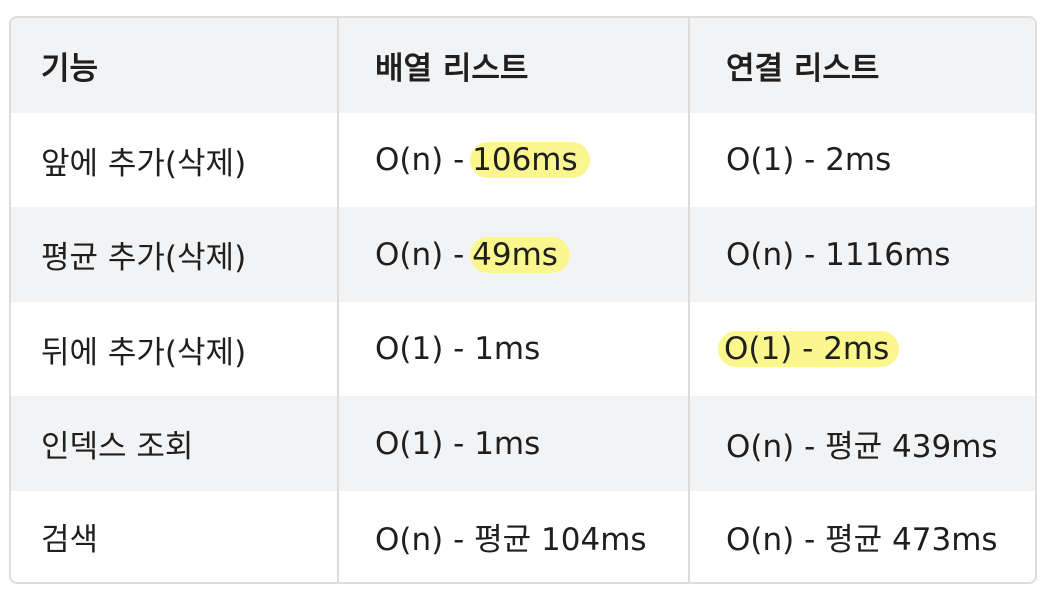  What do you see at coordinates (175, 254) in the screenshot?
I see `row-2-feature: 평균 추가(삭제)` at bounding box center [175, 254].